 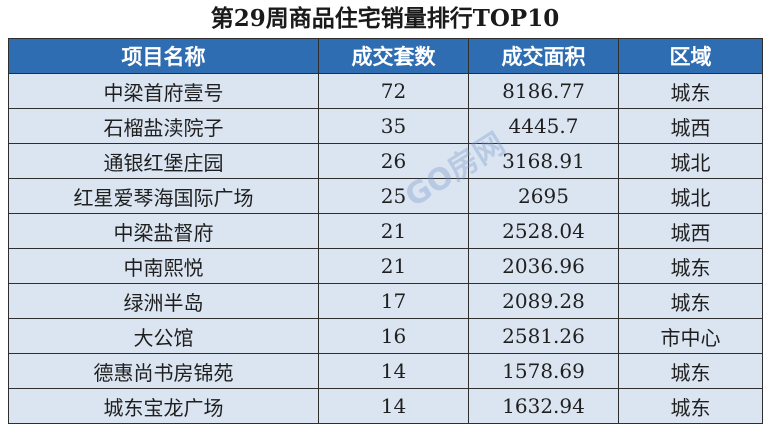 I want to click on units-sold-cell: 16, so click(x=393, y=336).